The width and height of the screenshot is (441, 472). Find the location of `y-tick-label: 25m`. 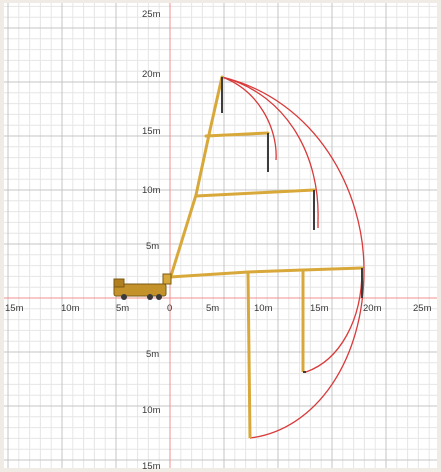

y-tick-label: 25m is located at coordinates (151, 14).